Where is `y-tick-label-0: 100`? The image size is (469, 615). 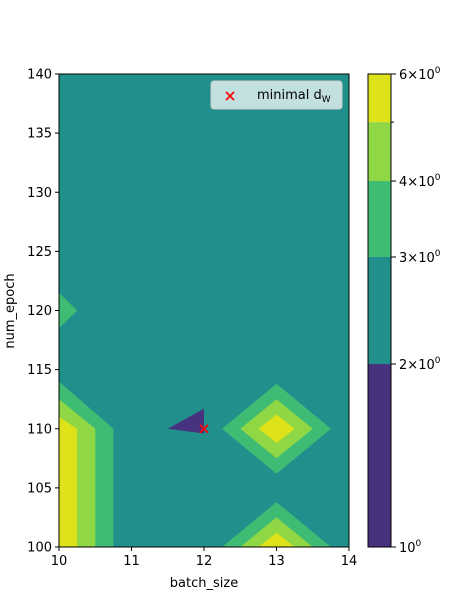 y-tick-label-0: 100 is located at coordinates (39, 548).